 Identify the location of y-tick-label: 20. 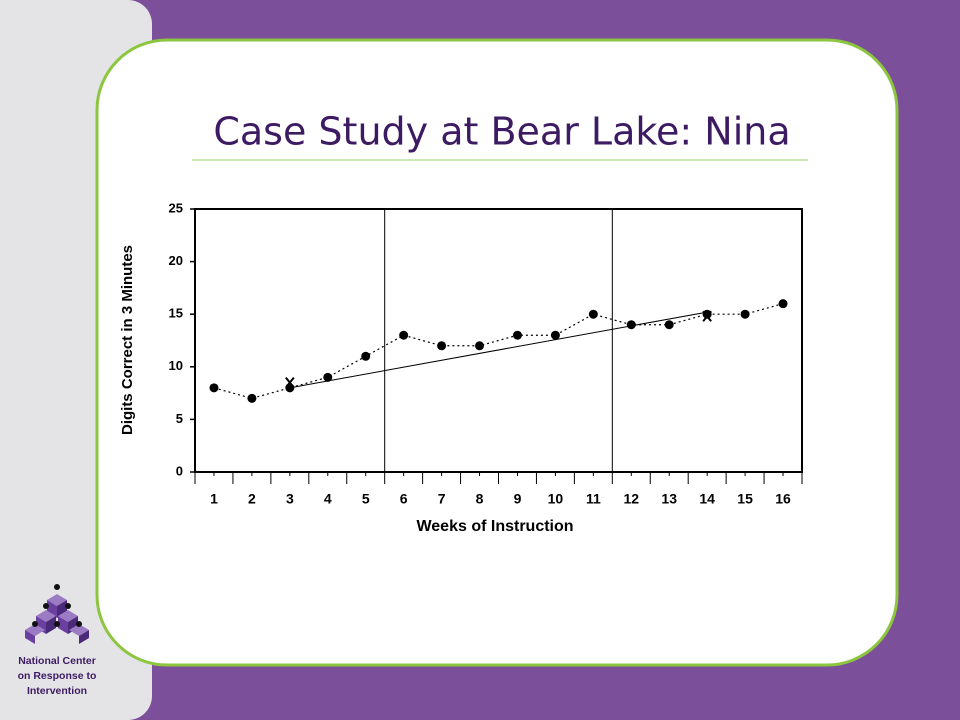
(176, 260).